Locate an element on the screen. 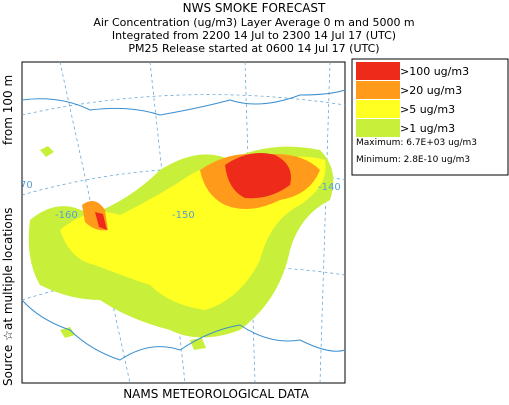 The image size is (509, 405). legend-label: >100 ug/m3 is located at coordinates (434, 71).